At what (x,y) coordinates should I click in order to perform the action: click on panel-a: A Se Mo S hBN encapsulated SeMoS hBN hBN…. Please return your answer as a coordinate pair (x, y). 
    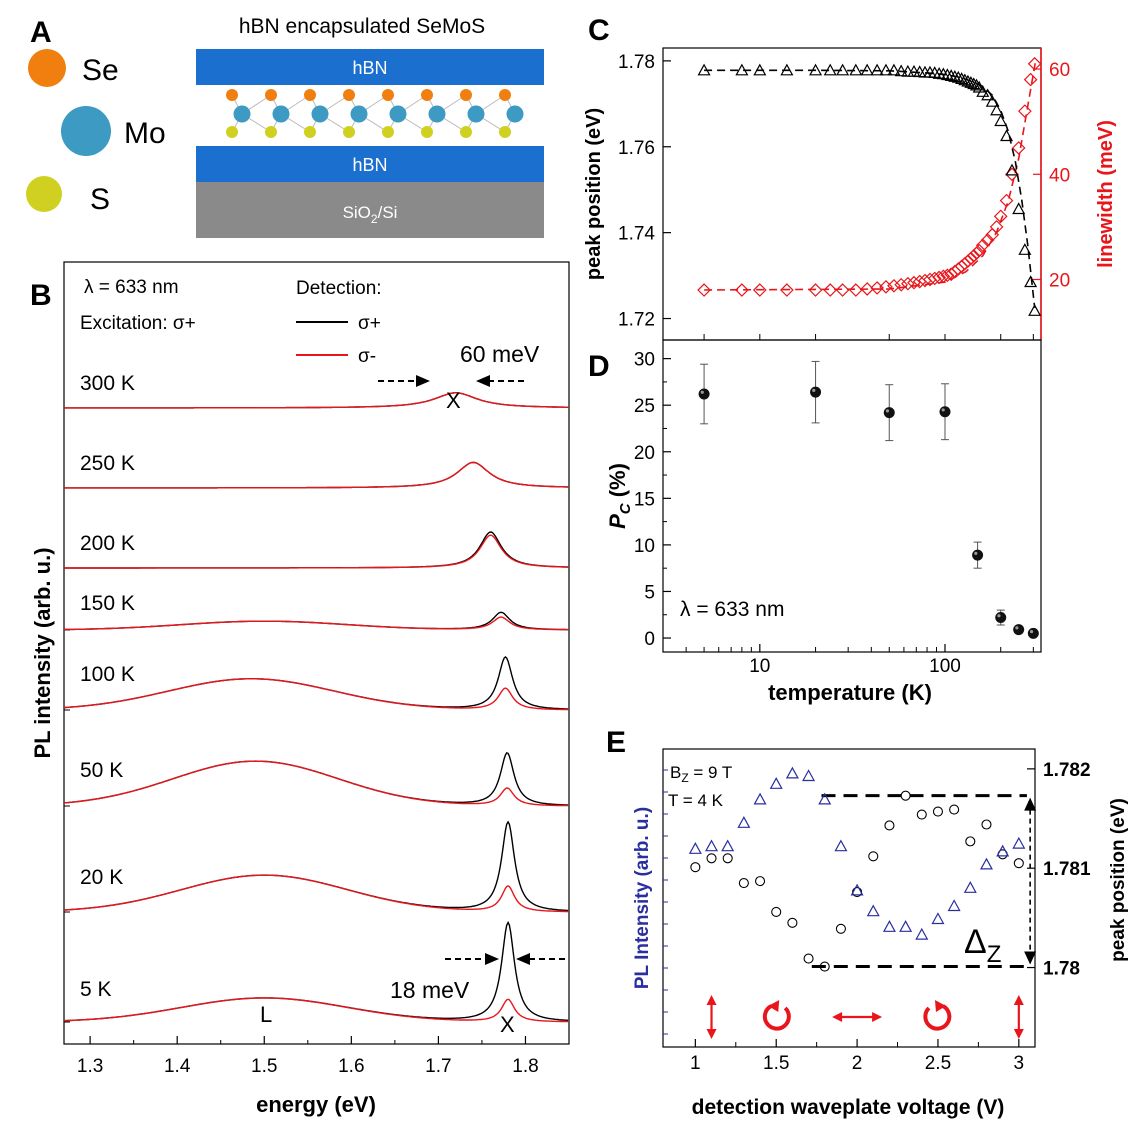
    Looking at the image, I should click on (285, 126).